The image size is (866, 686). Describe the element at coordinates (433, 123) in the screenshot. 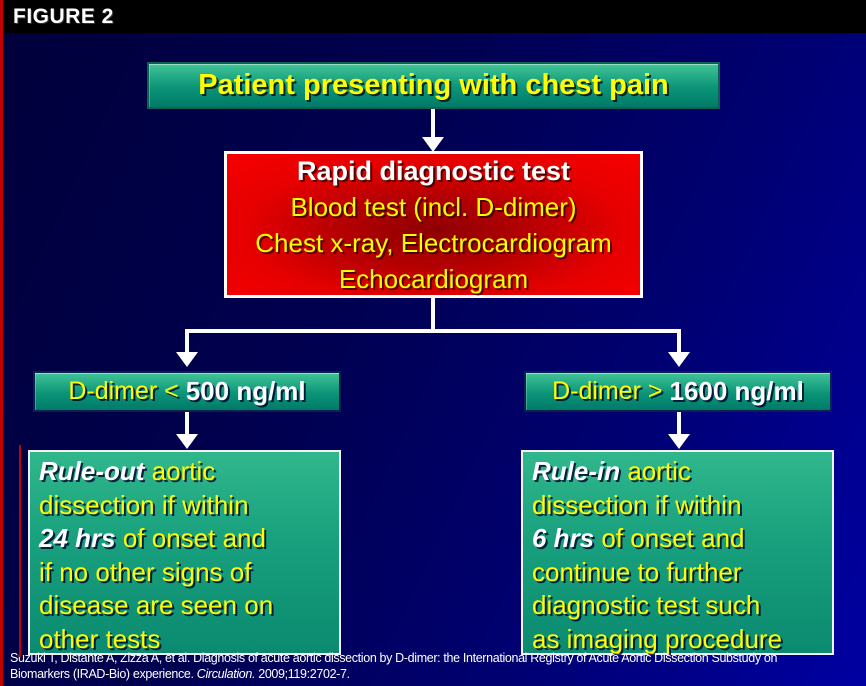

I see `arrow-patient-to-test-shaft` at that location.